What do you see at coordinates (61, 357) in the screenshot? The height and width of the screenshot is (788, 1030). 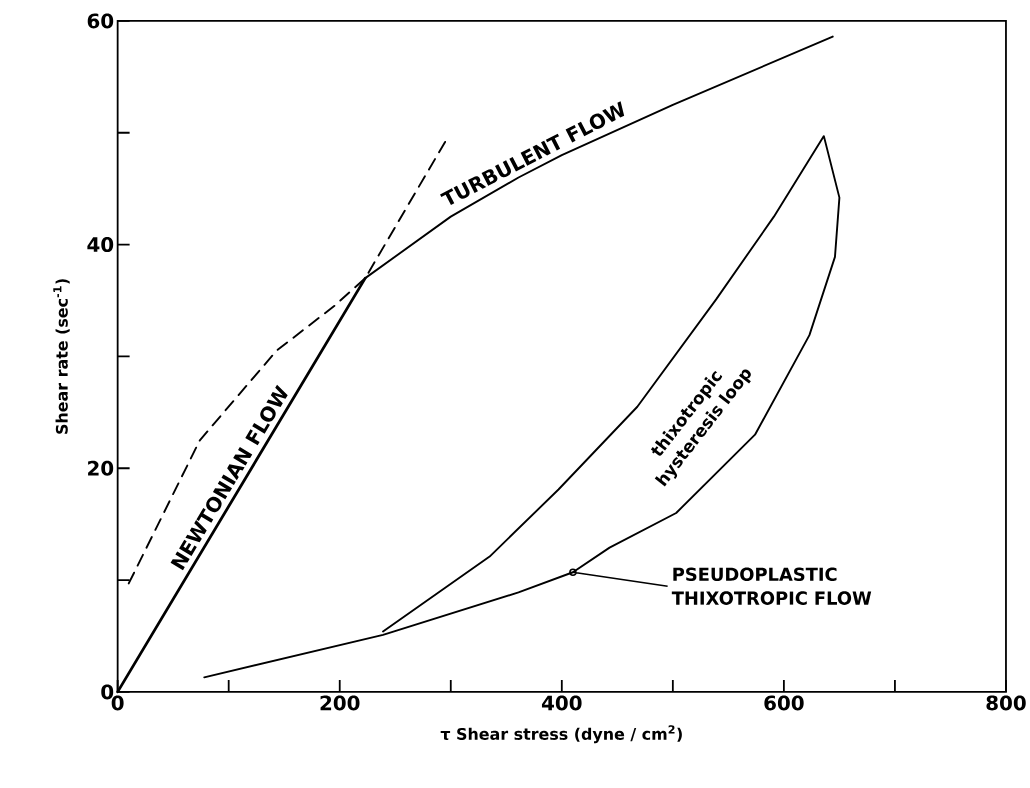 I see `y-axis-title: Shear rate (sec$^{-1}$)` at bounding box center [61, 357].